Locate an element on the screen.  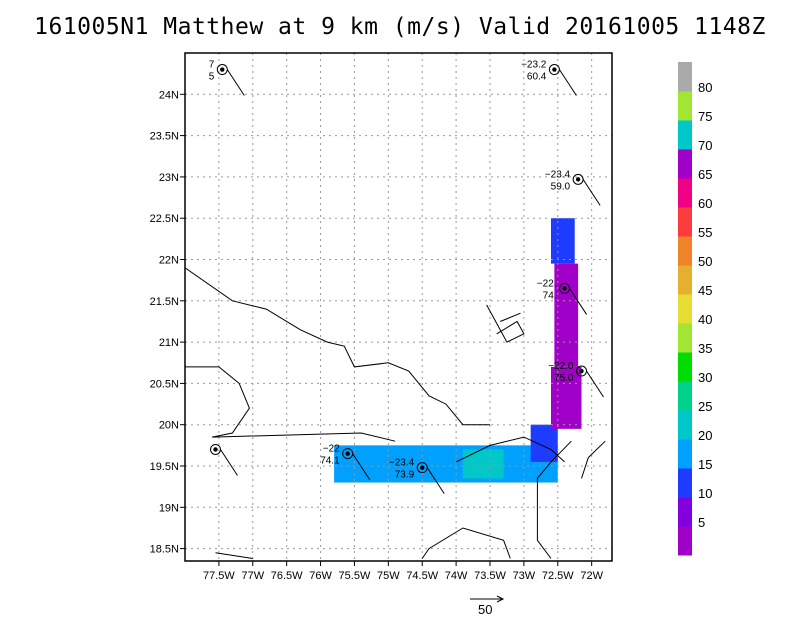
x-tick-label: 74.5W is located at coordinates (422, 576).